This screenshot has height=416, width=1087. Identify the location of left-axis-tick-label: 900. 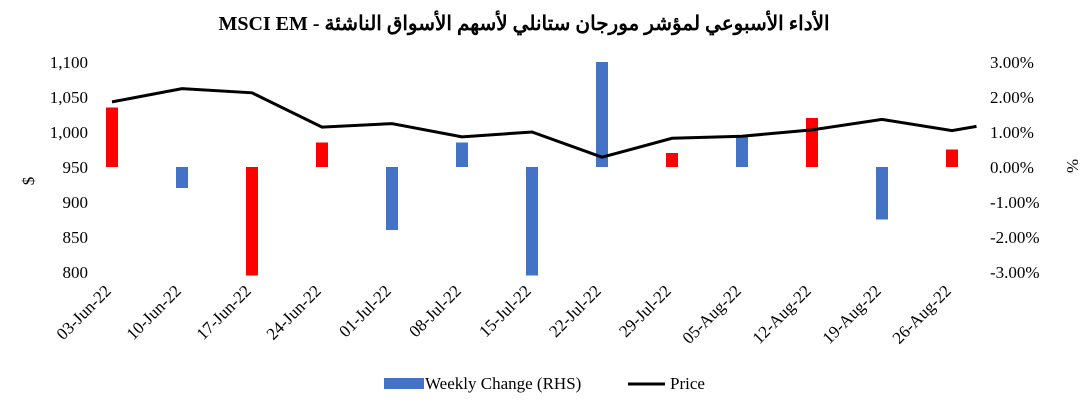
(76, 202).